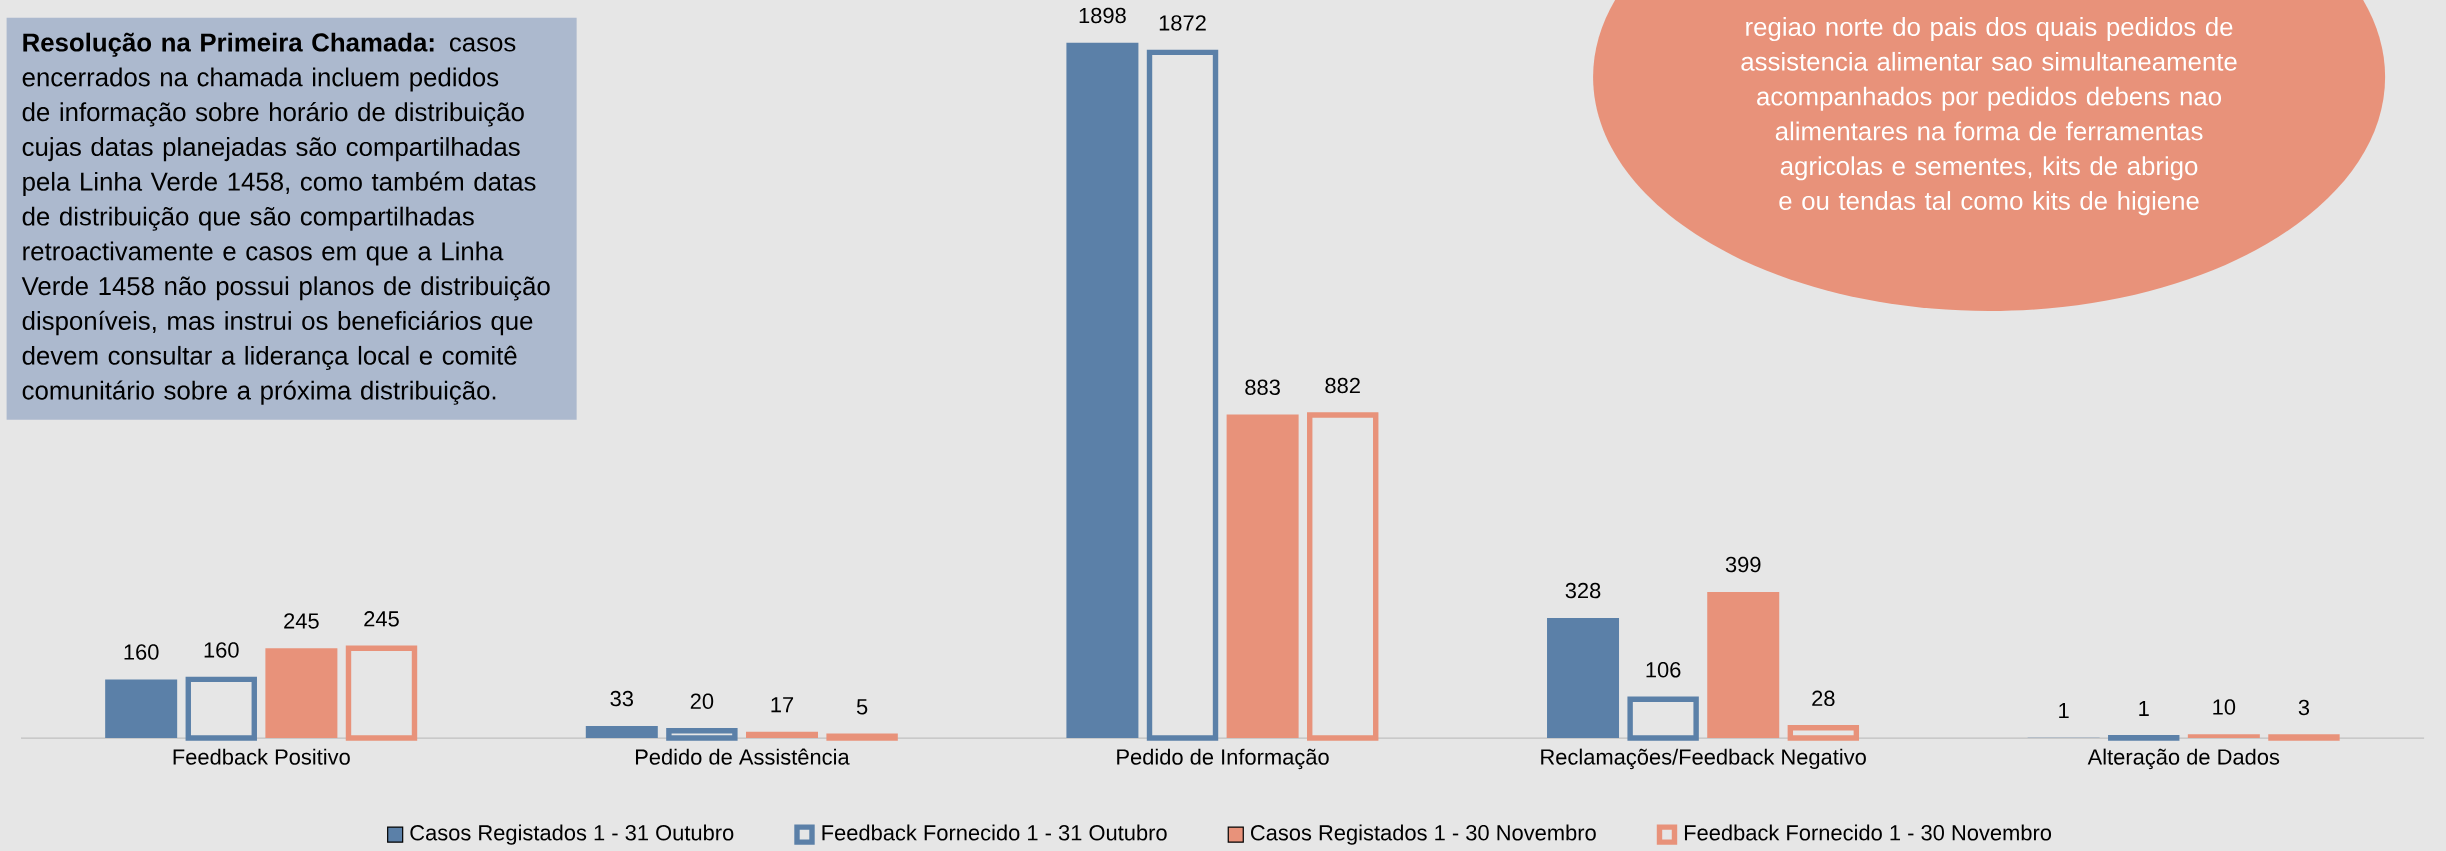 This screenshot has width=2446, height=851. Describe the element at coordinates (572, 834) in the screenshot. I see `legend-label: Casos Registados 1 - 31 Outubro` at that location.